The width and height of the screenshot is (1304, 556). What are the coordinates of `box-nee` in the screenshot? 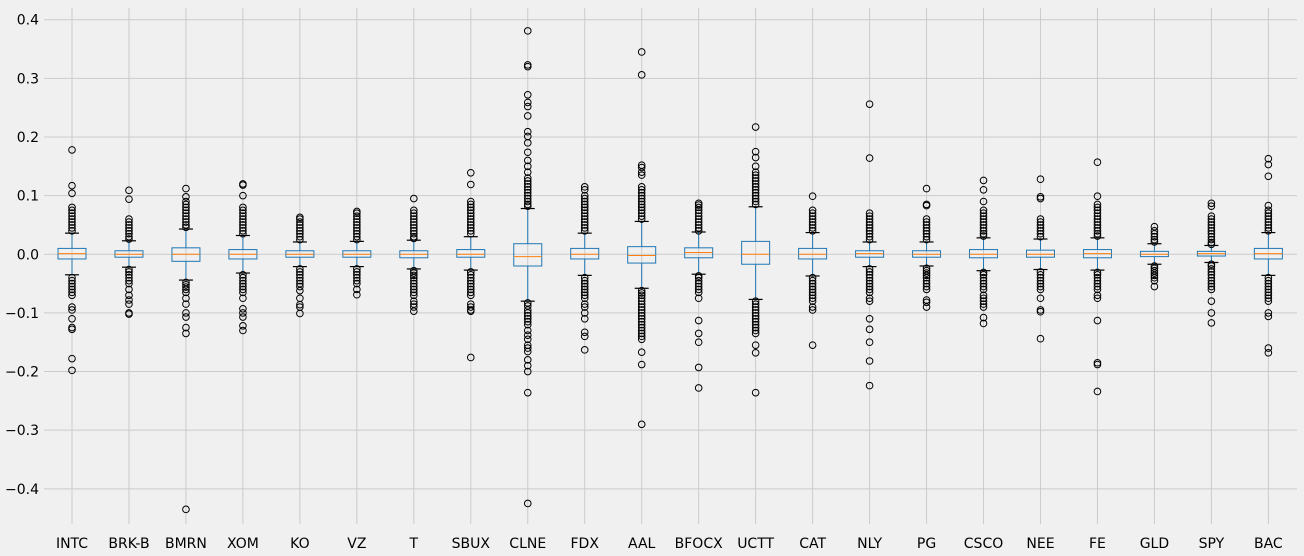 It's located at (1040, 259).